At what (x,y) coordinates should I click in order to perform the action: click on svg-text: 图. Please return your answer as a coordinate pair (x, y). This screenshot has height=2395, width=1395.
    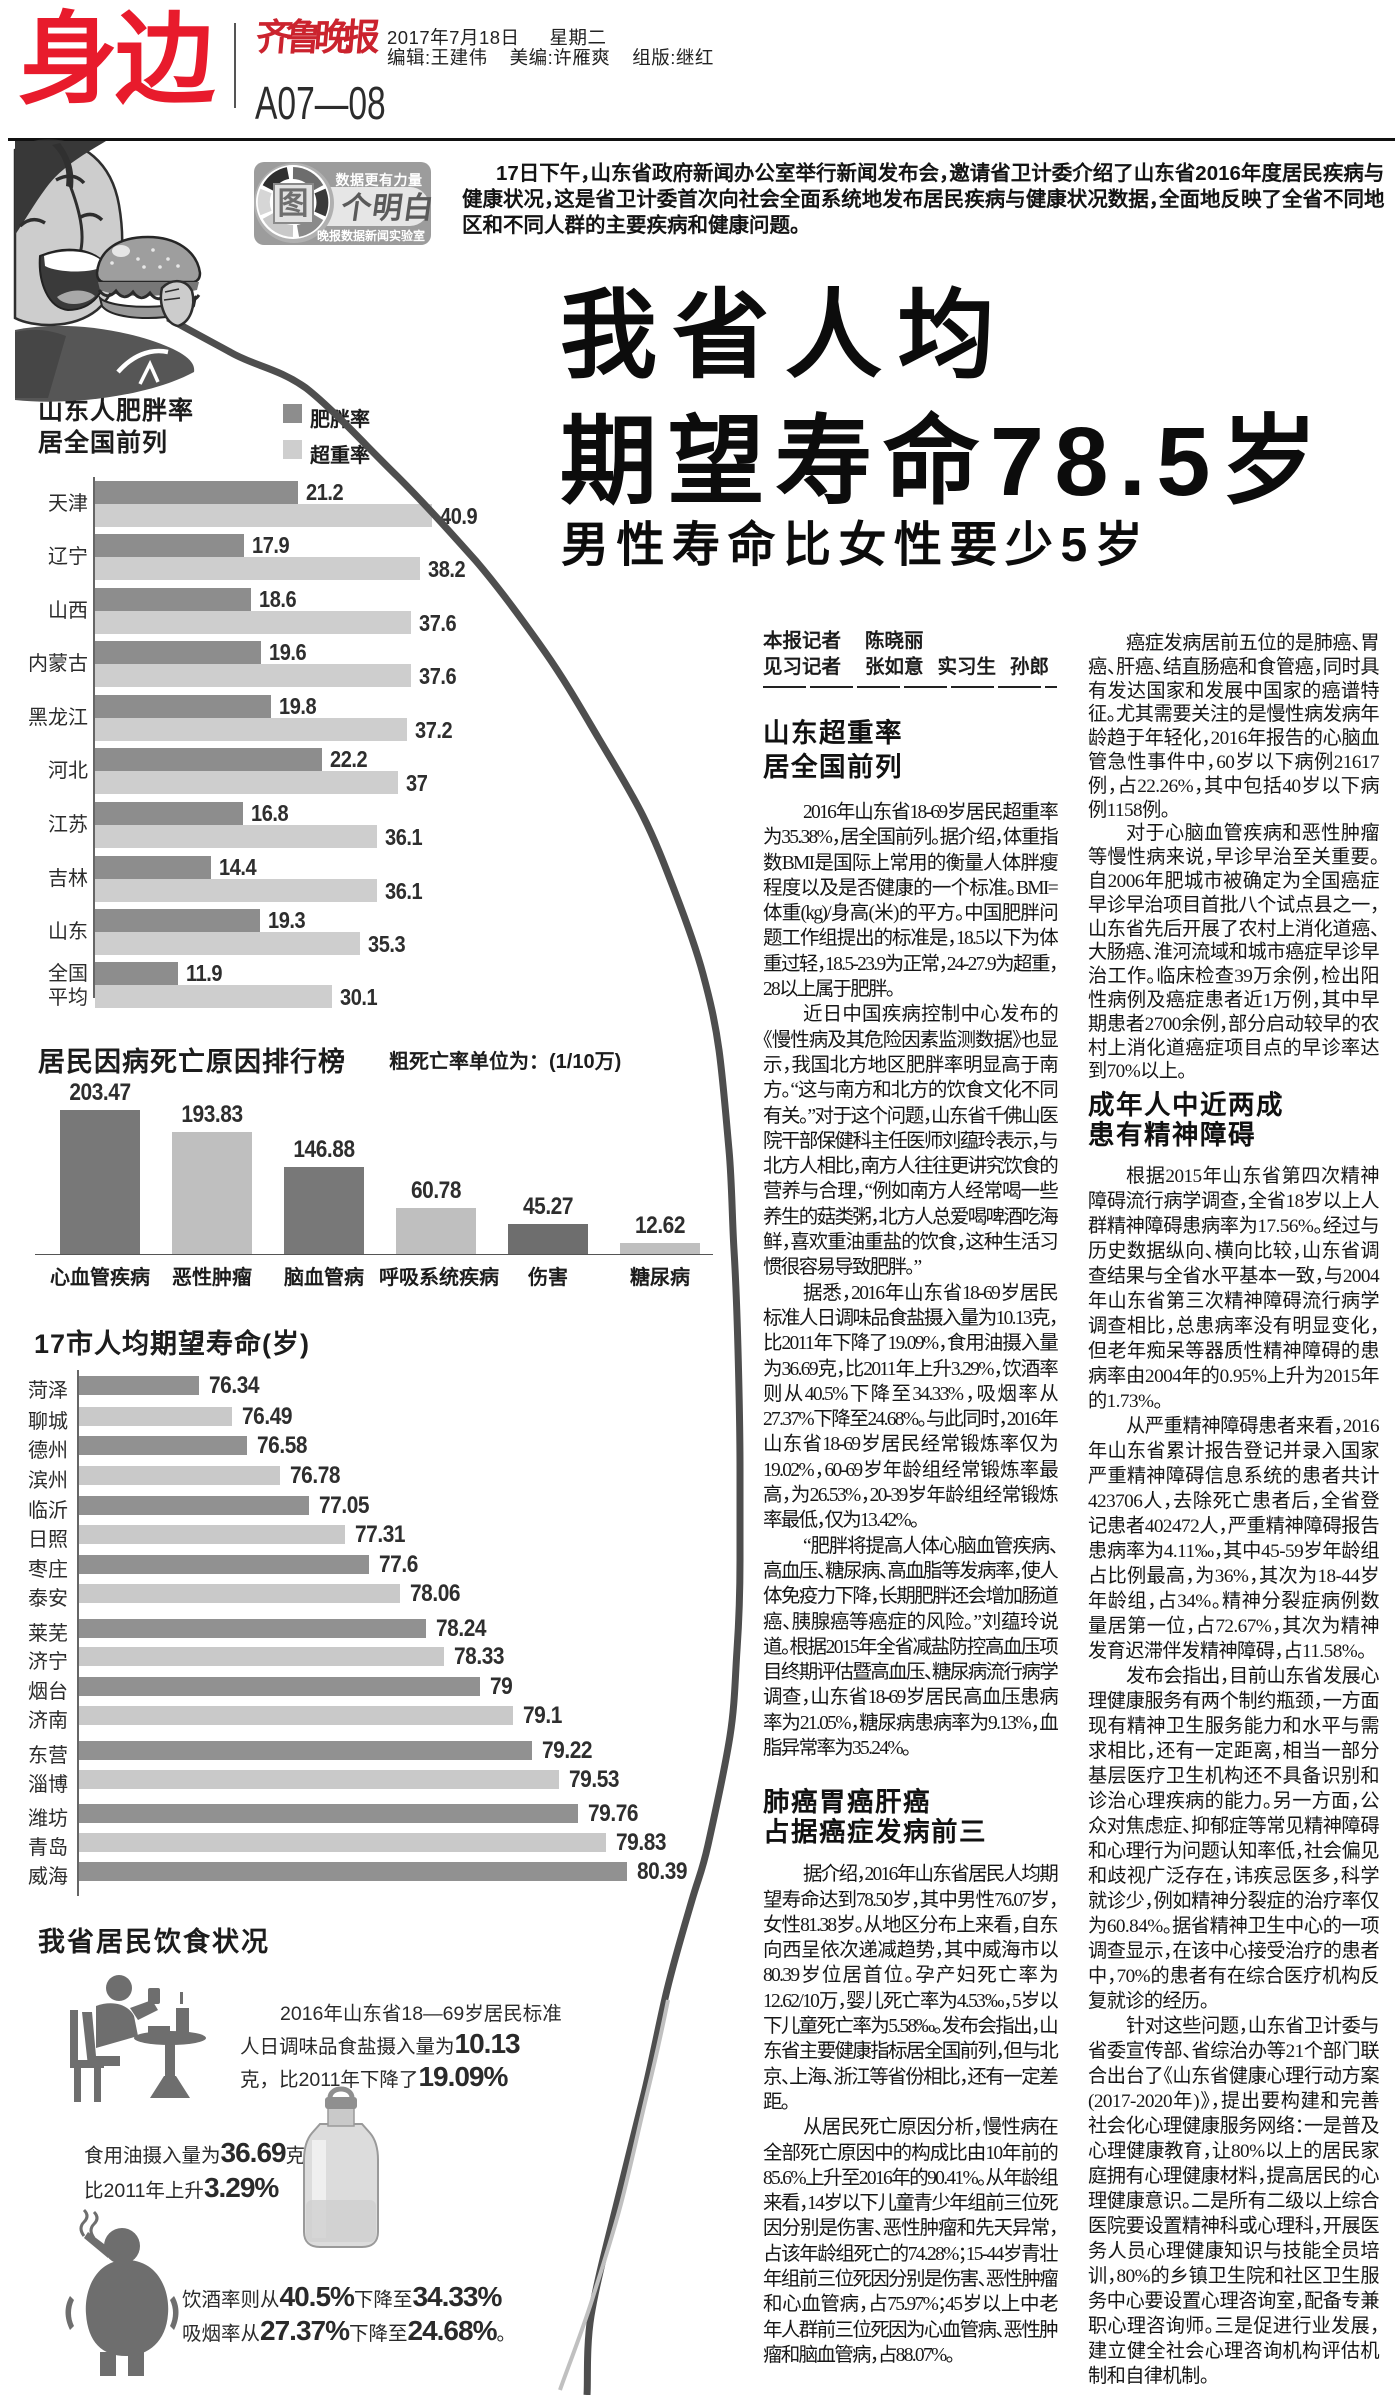
    Looking at the image, I should click on (293, 203).